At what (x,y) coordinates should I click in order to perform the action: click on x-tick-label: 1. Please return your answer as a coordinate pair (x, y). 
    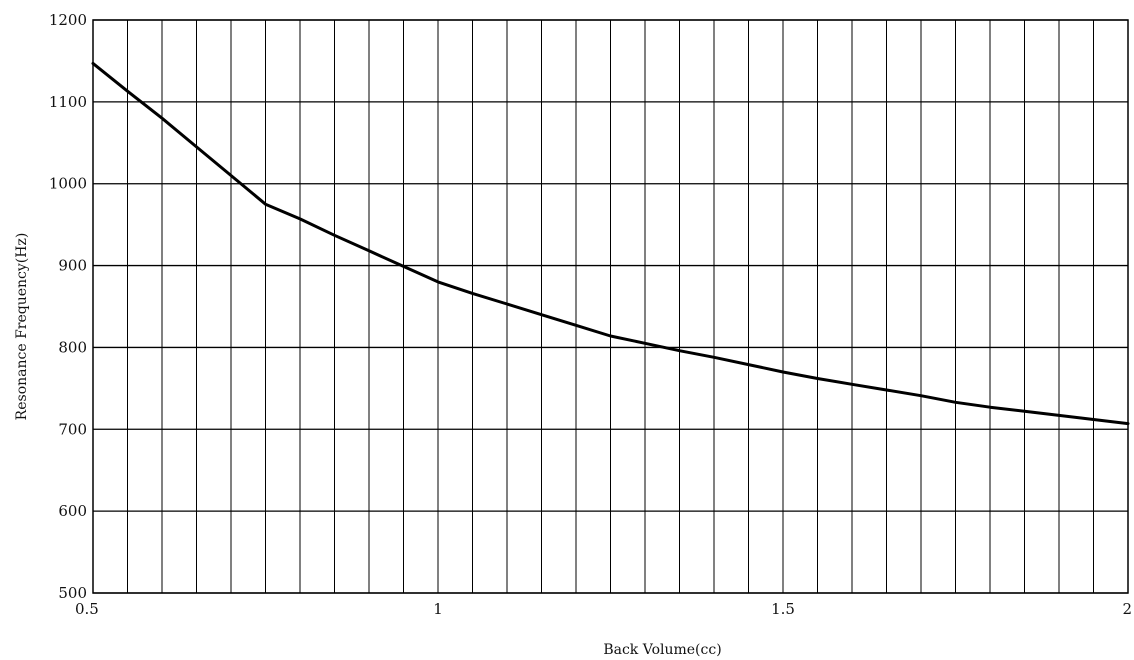
    Looking at the image, I should click on (438, 609).